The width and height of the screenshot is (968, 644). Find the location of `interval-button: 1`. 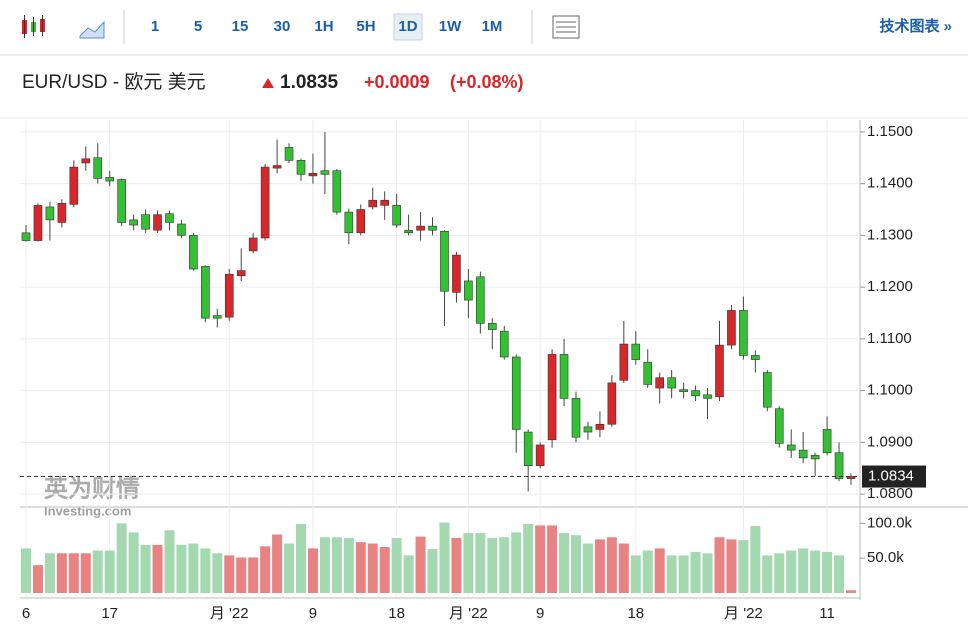

interval-button: 1 is located at coordinates (155, 26).